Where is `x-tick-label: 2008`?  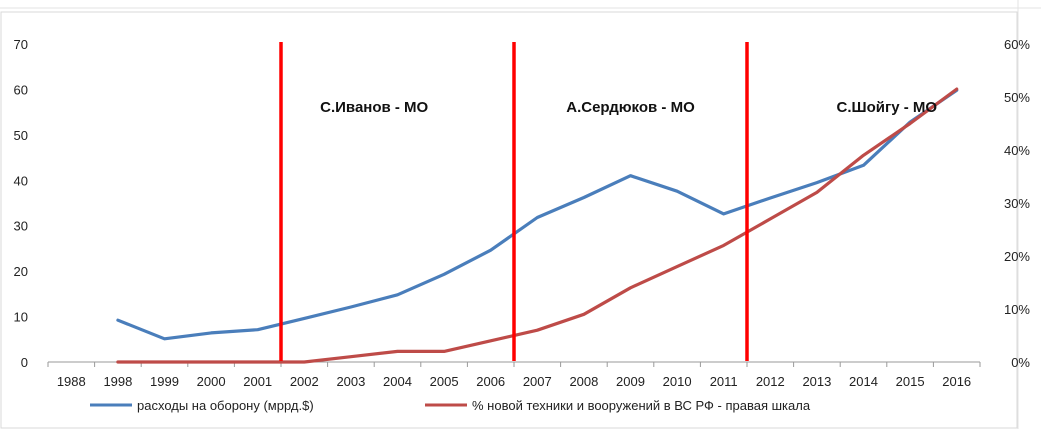
x-tick-label: 2008 is located at coordinates (583, 381).